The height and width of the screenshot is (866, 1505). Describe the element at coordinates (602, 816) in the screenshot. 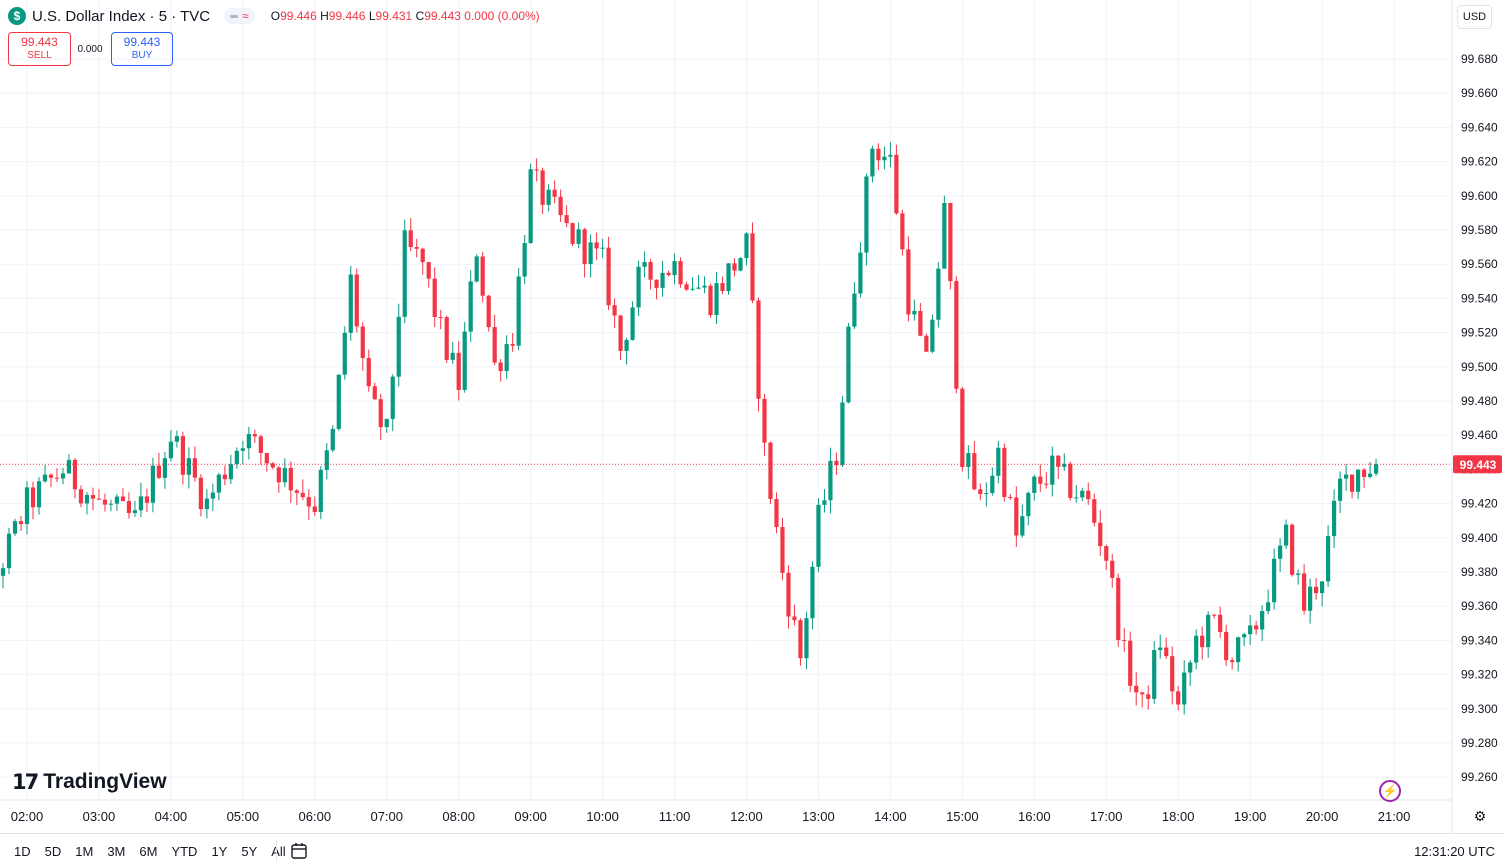

I see `x-tick-label: 10:00` at that location.